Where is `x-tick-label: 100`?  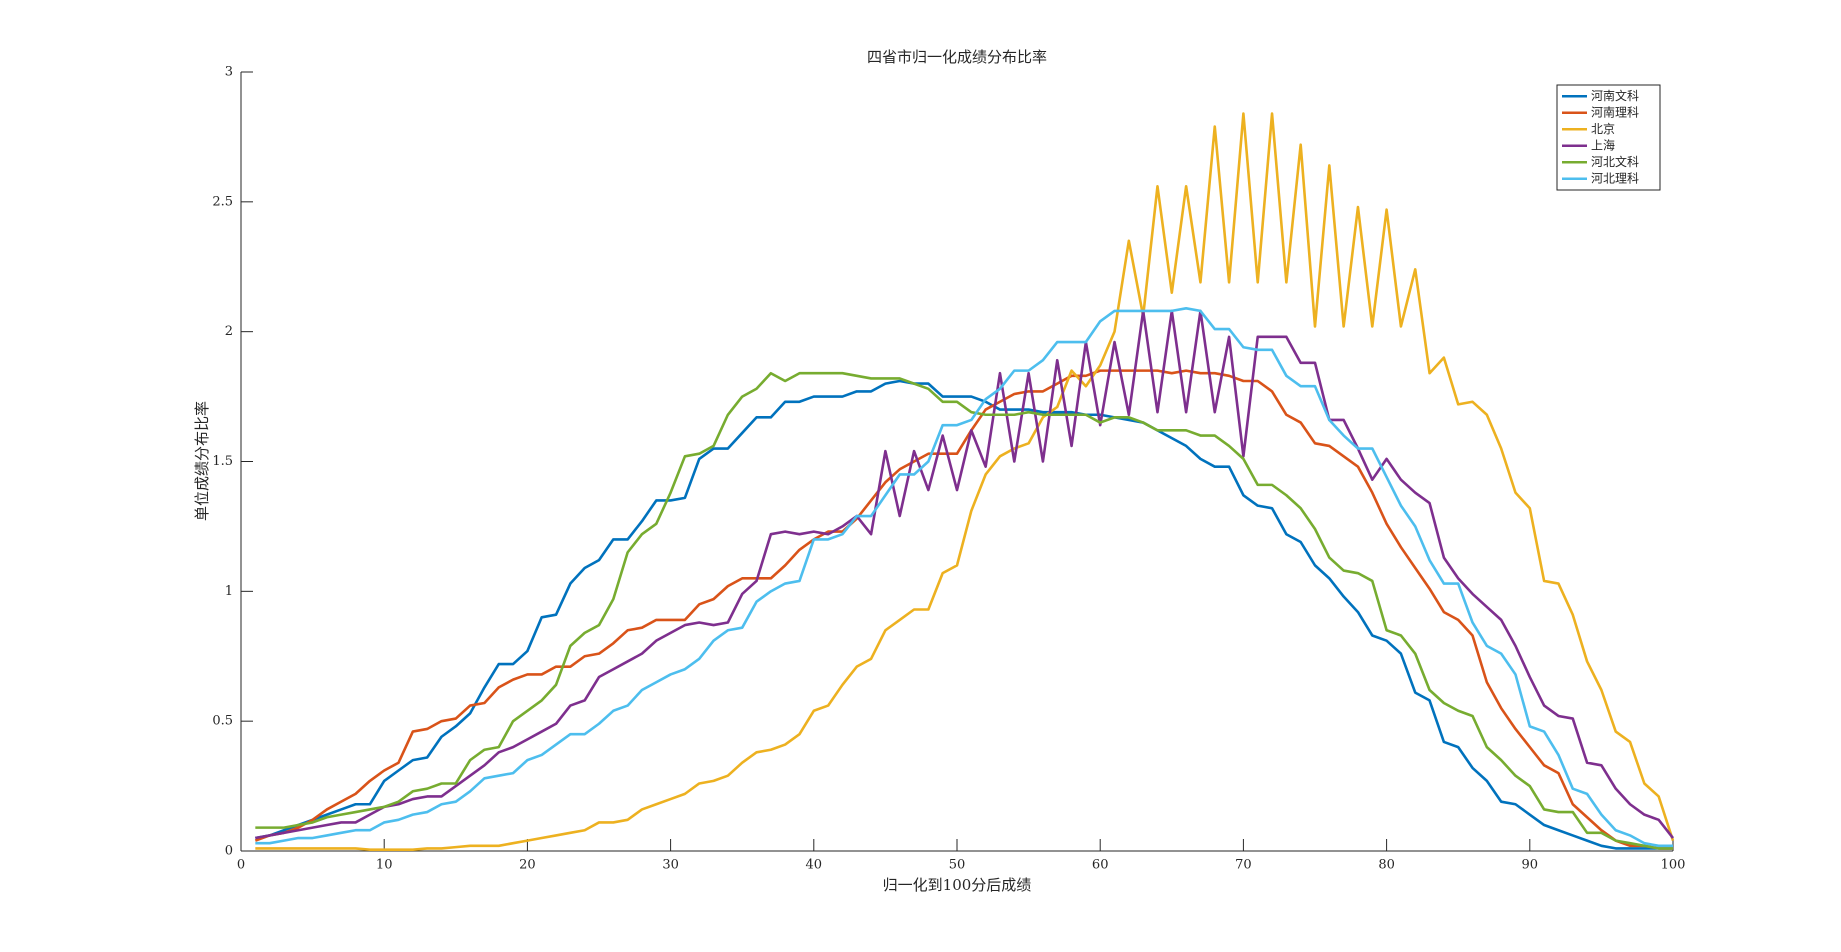 x-tick-label: 100 is located at coordinates (1673, 865).